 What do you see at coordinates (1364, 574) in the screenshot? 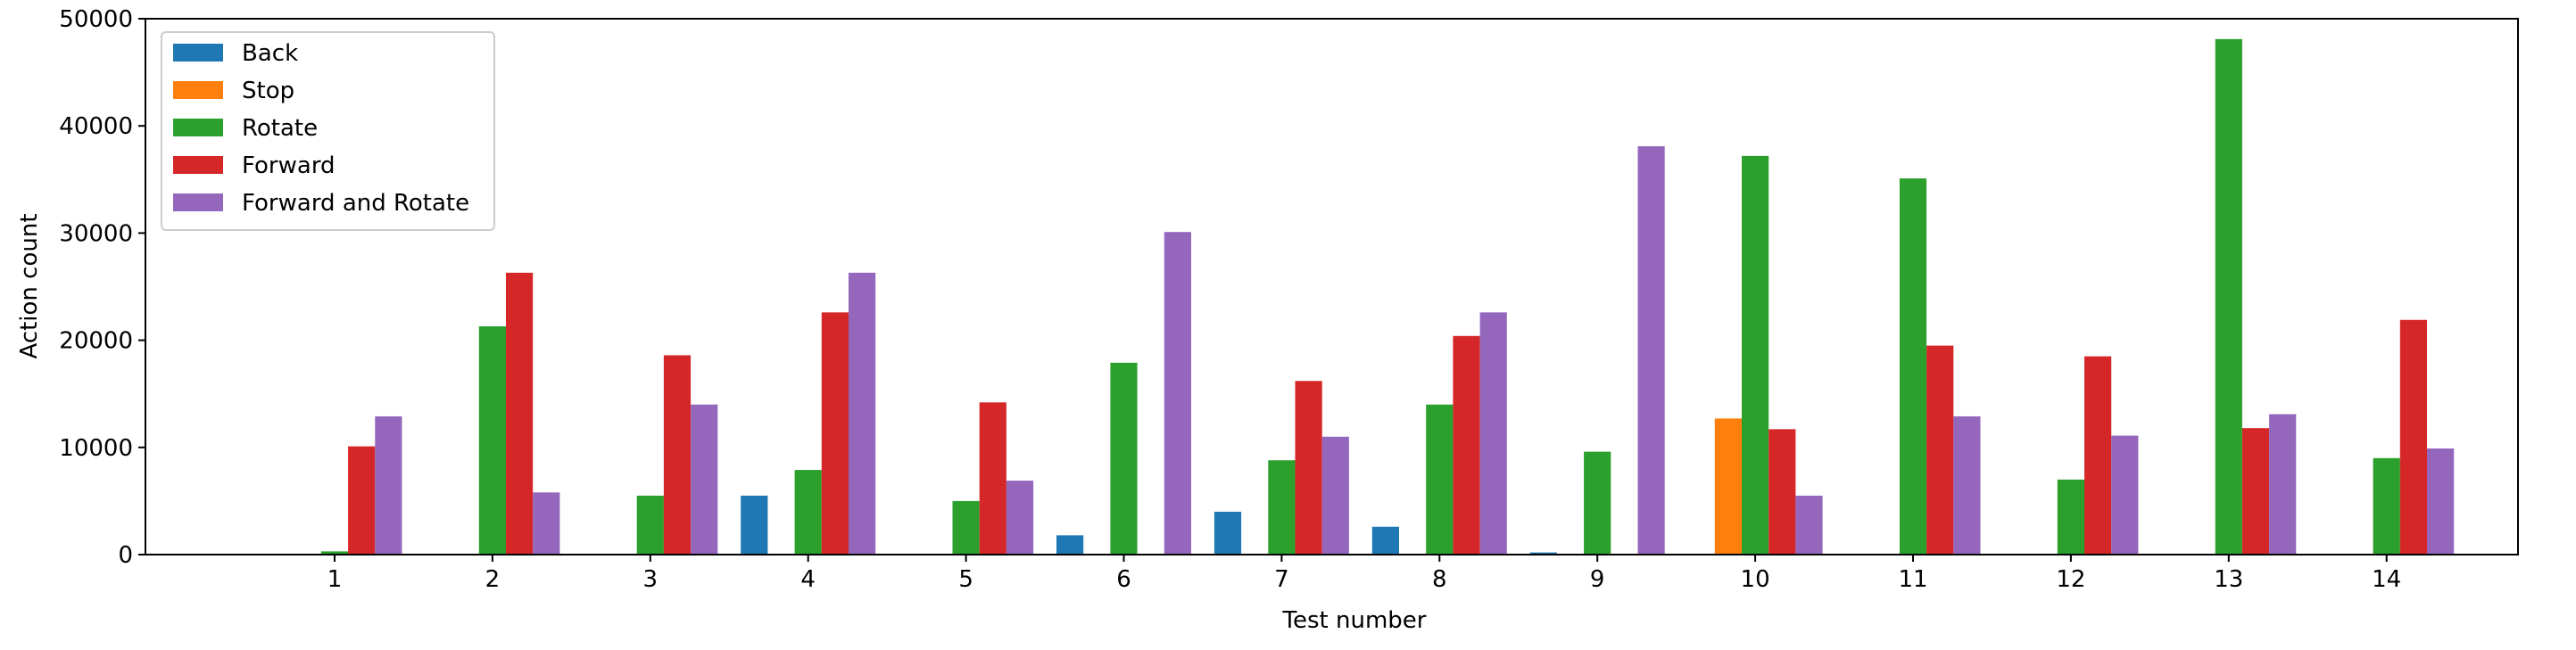
I see `x-axis: 1 2 3 4 5 6 7 8 9 10 11 12 13 14` at bounding box center [1364, 574].